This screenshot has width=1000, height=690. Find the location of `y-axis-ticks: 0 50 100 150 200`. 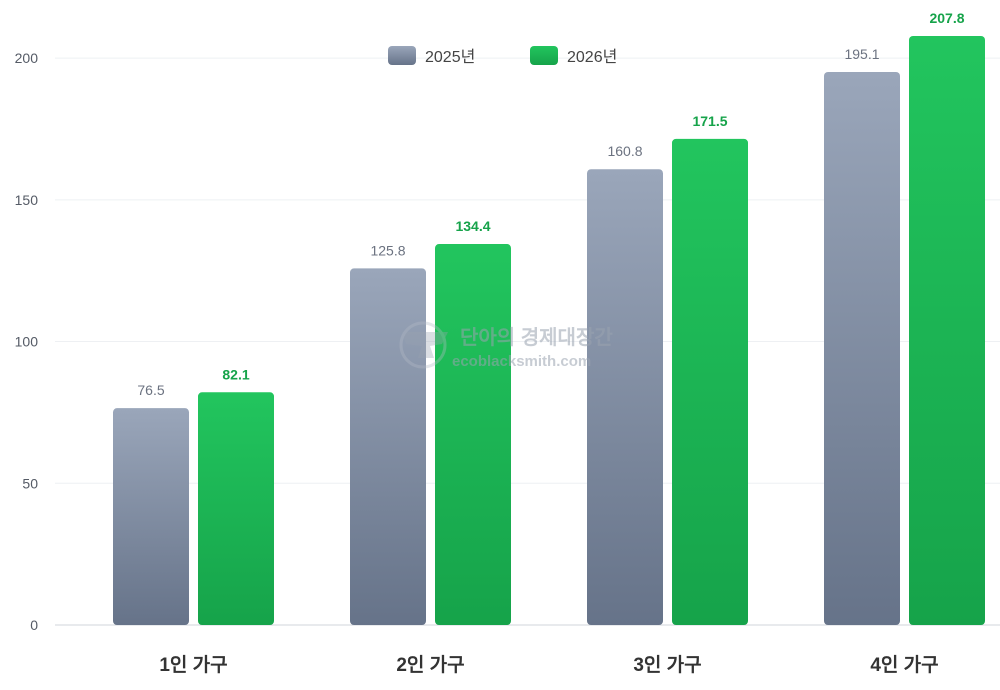

y-axis-ticks: 0 50 100 150 200 is located at coordinates (27, 341).